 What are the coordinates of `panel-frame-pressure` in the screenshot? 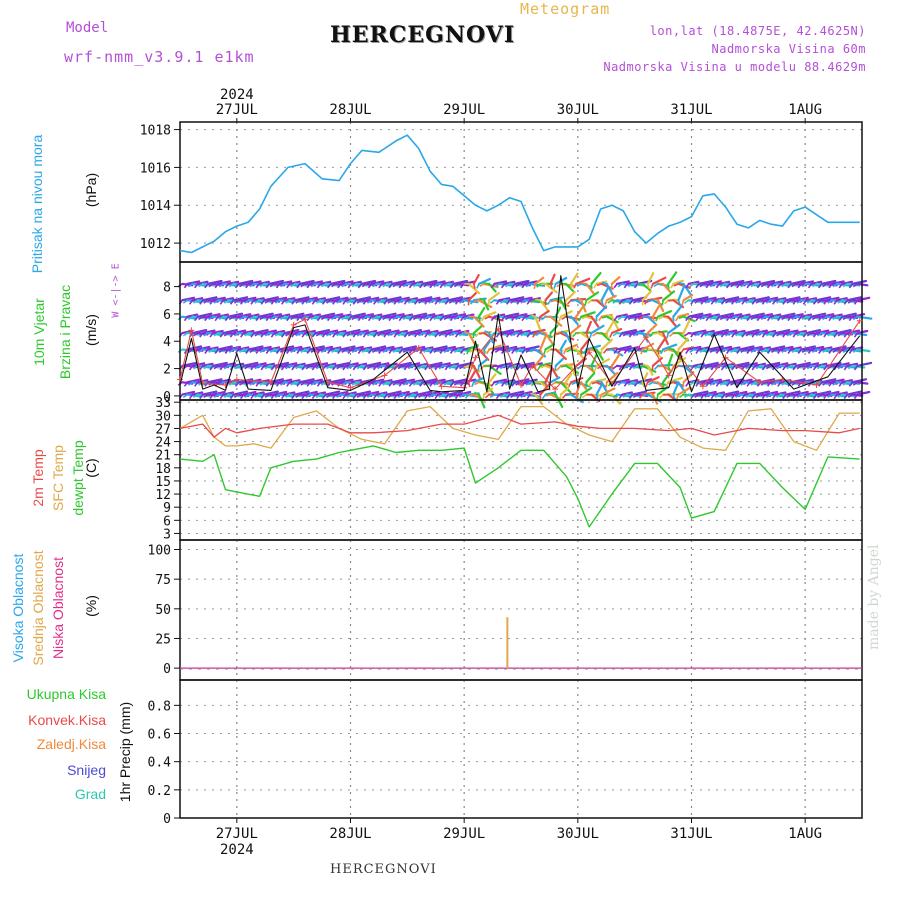 It's located at (521, 192).